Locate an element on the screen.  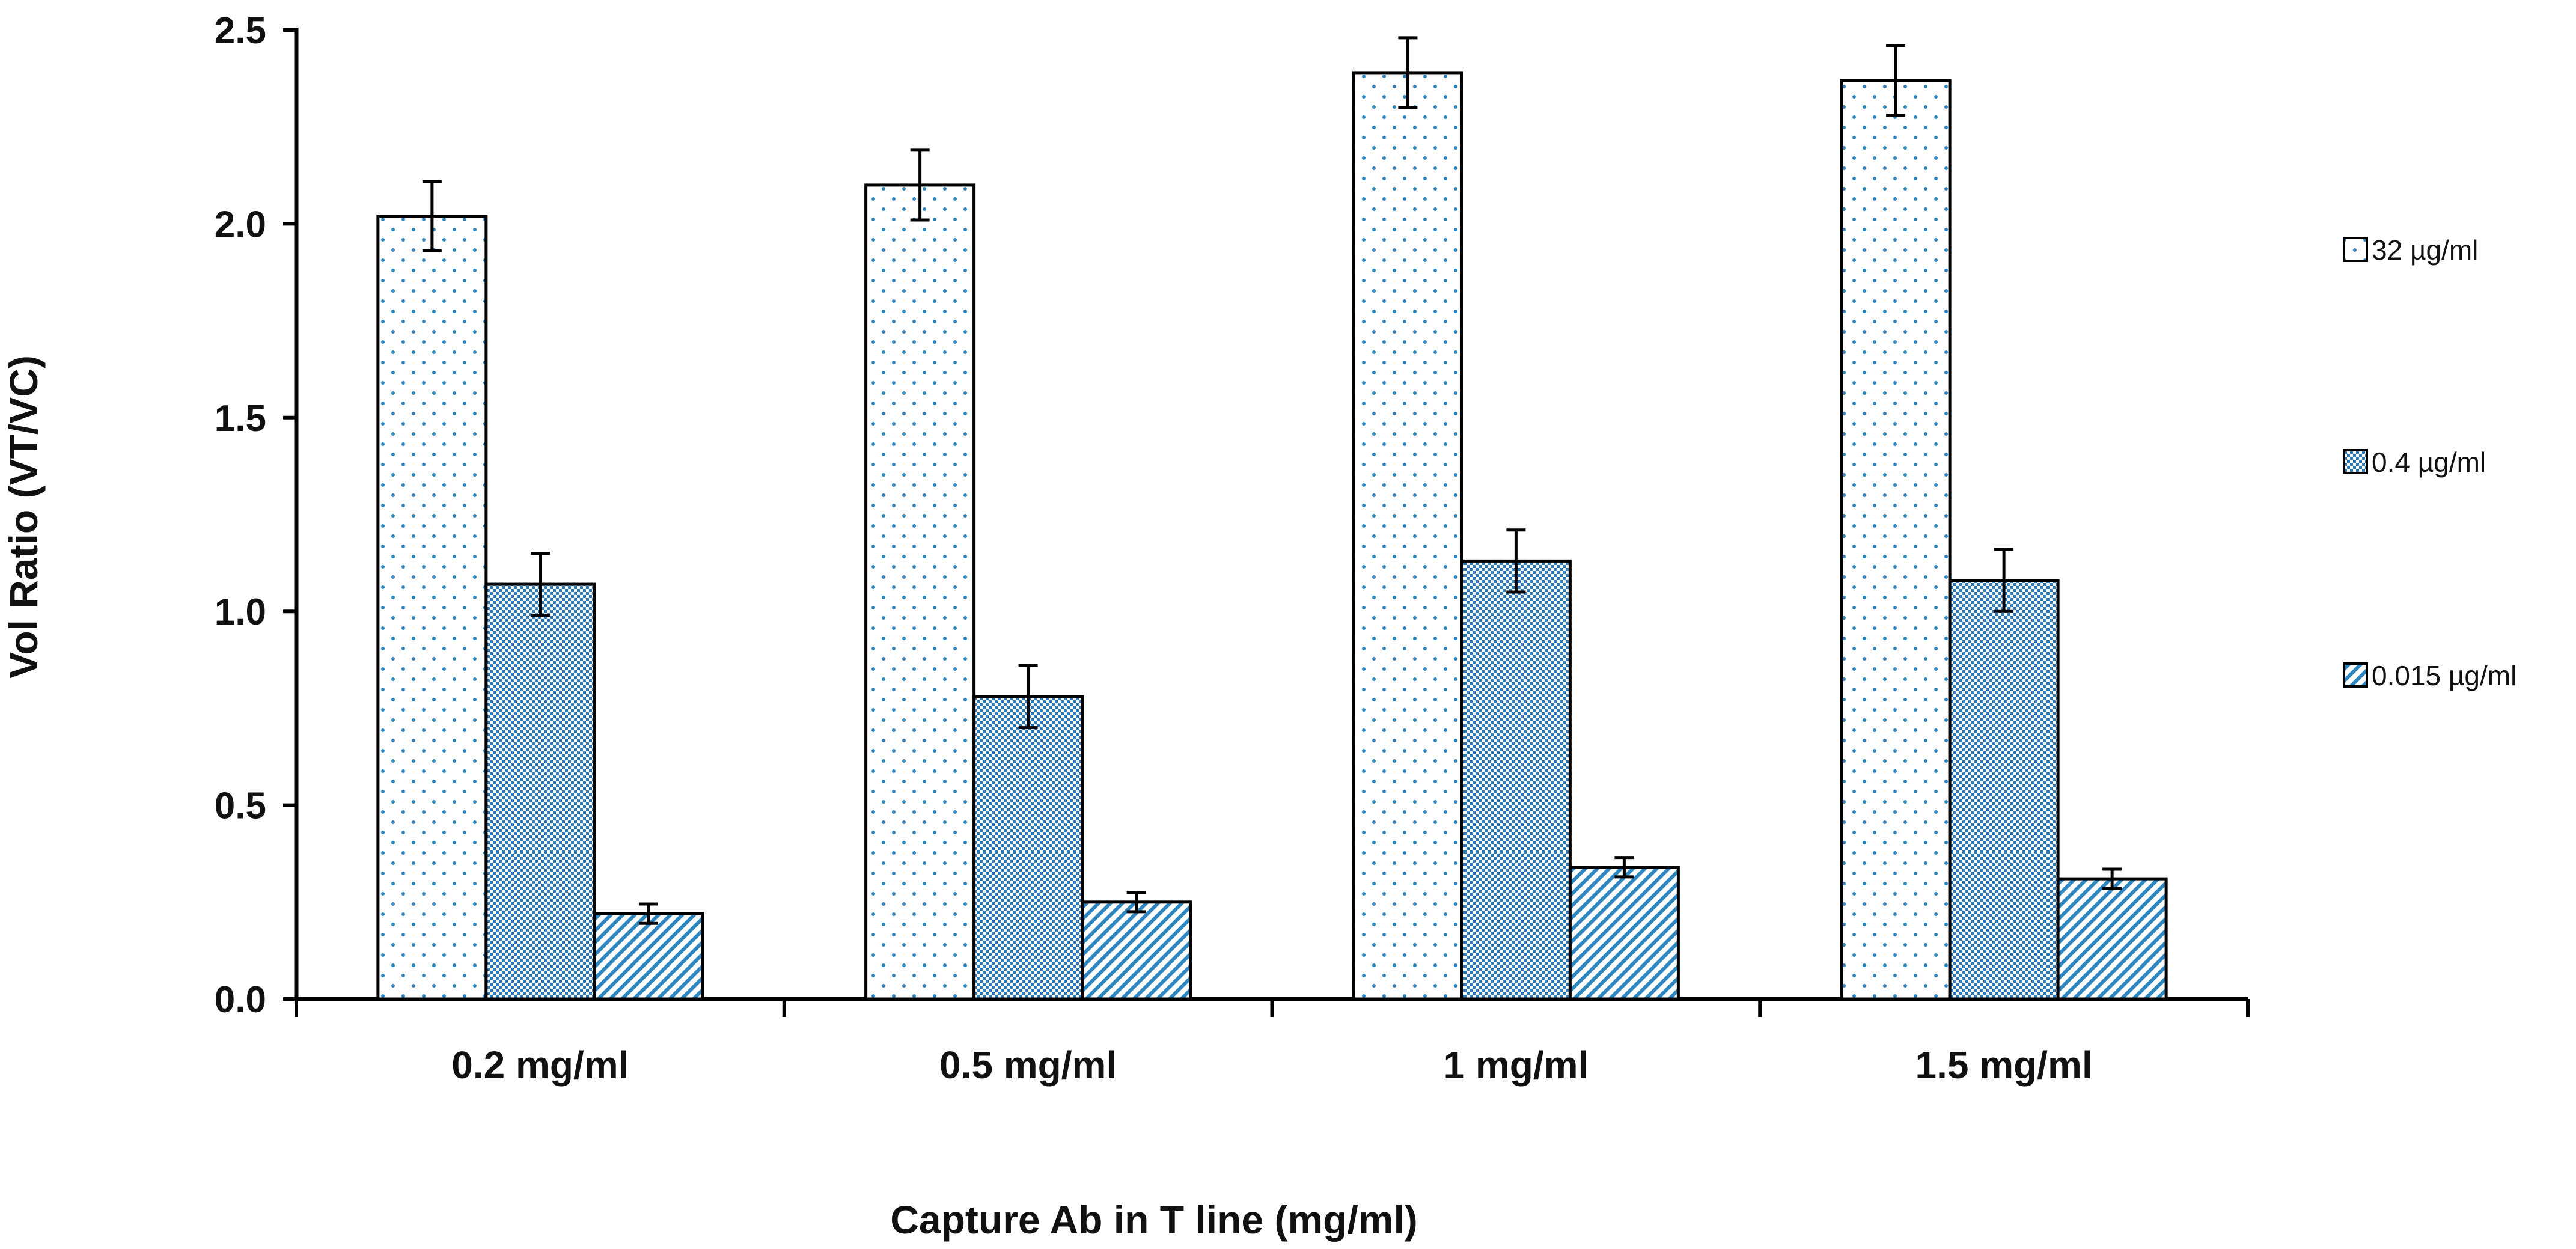
x-axis-title: Capture Ab in T line (mg/ml) is located at coordinates (1154, 1219).